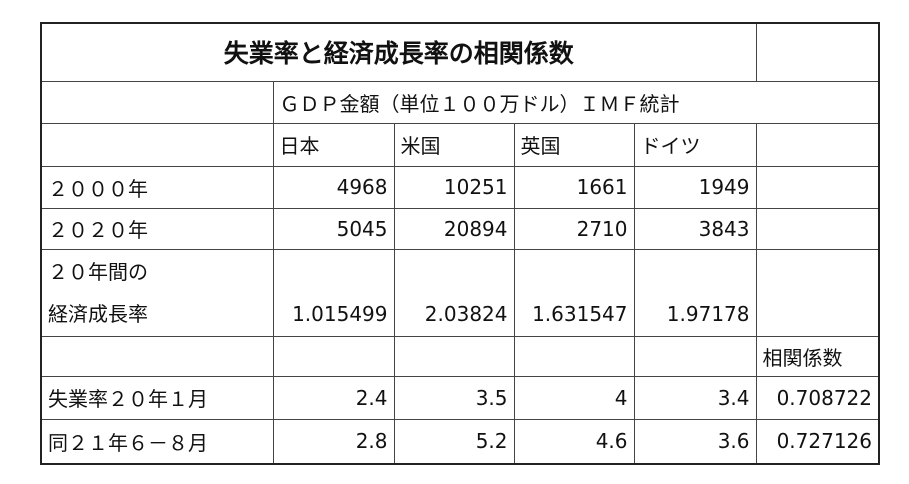  Describe the element at coordinates (98, 271) in the screenshot. I see `label-line: ２０年間の` at that location.